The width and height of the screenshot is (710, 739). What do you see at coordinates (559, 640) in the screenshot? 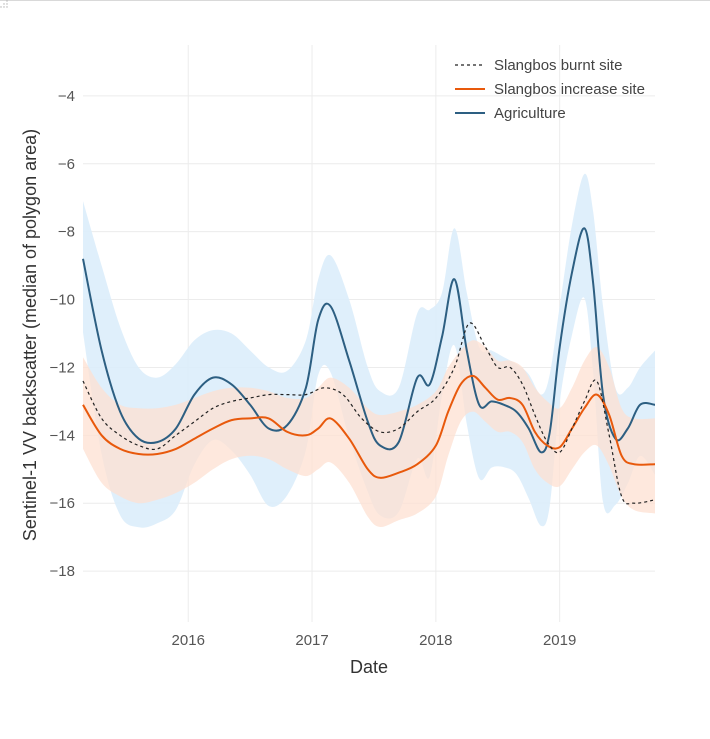
I see `x-tick-label: 2019` at bounding box center [559, 640].